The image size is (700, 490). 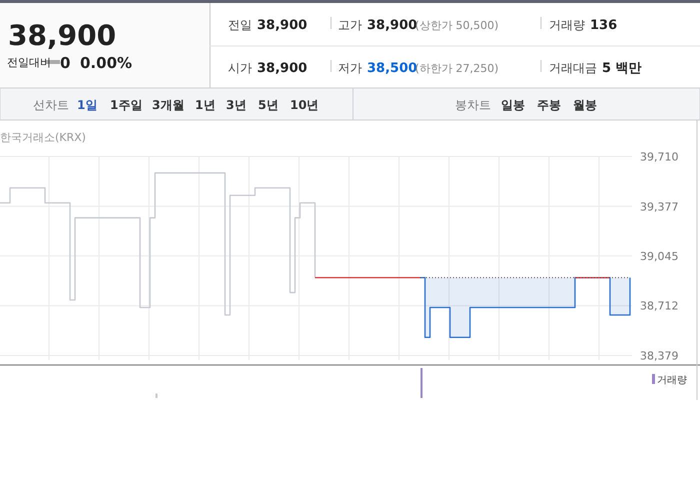 I want to click on text: 38,500, so click(x=392, y=68).